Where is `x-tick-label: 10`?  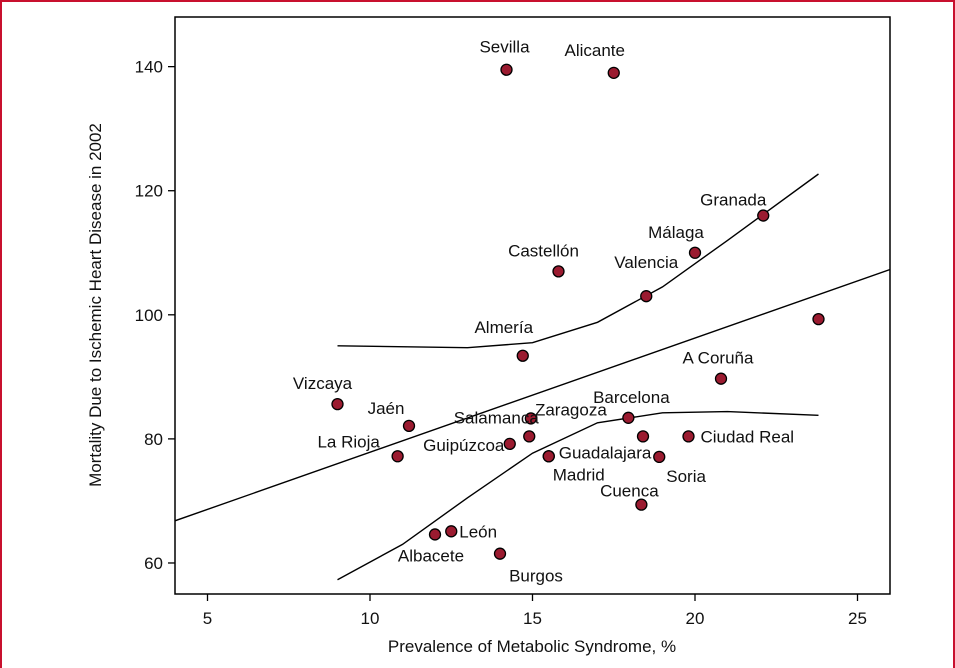 x-tick-label: 10 is located at coordinates (370, 618).